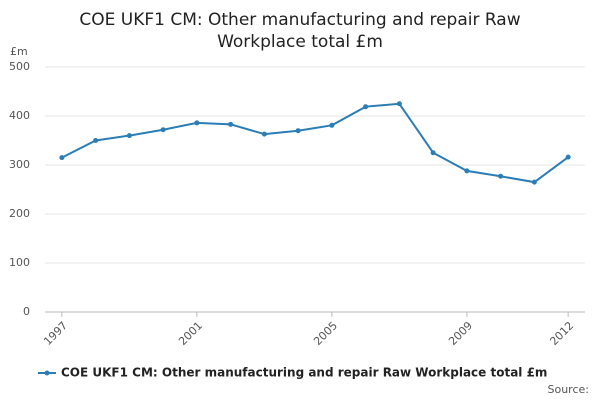 This screenshot has width=600, height=400. I want to click on y-tick-label: 100, so click(19, 262).